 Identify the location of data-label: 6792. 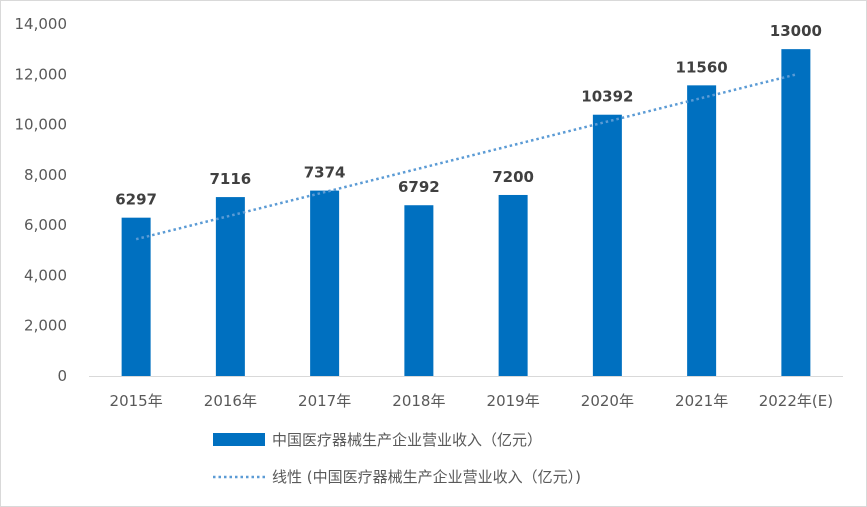
(419, 187).